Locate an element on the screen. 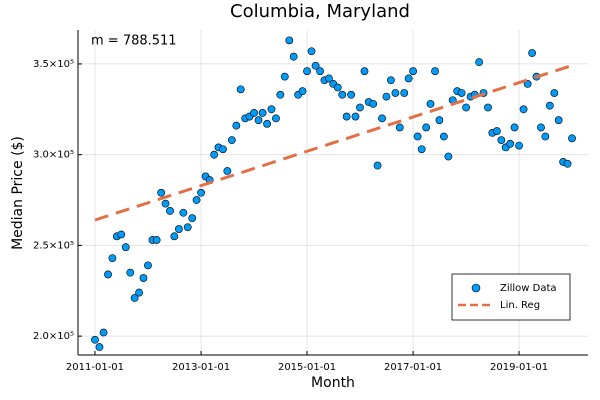  annotation: m = 788.511 is located at coordinates (134, 41).